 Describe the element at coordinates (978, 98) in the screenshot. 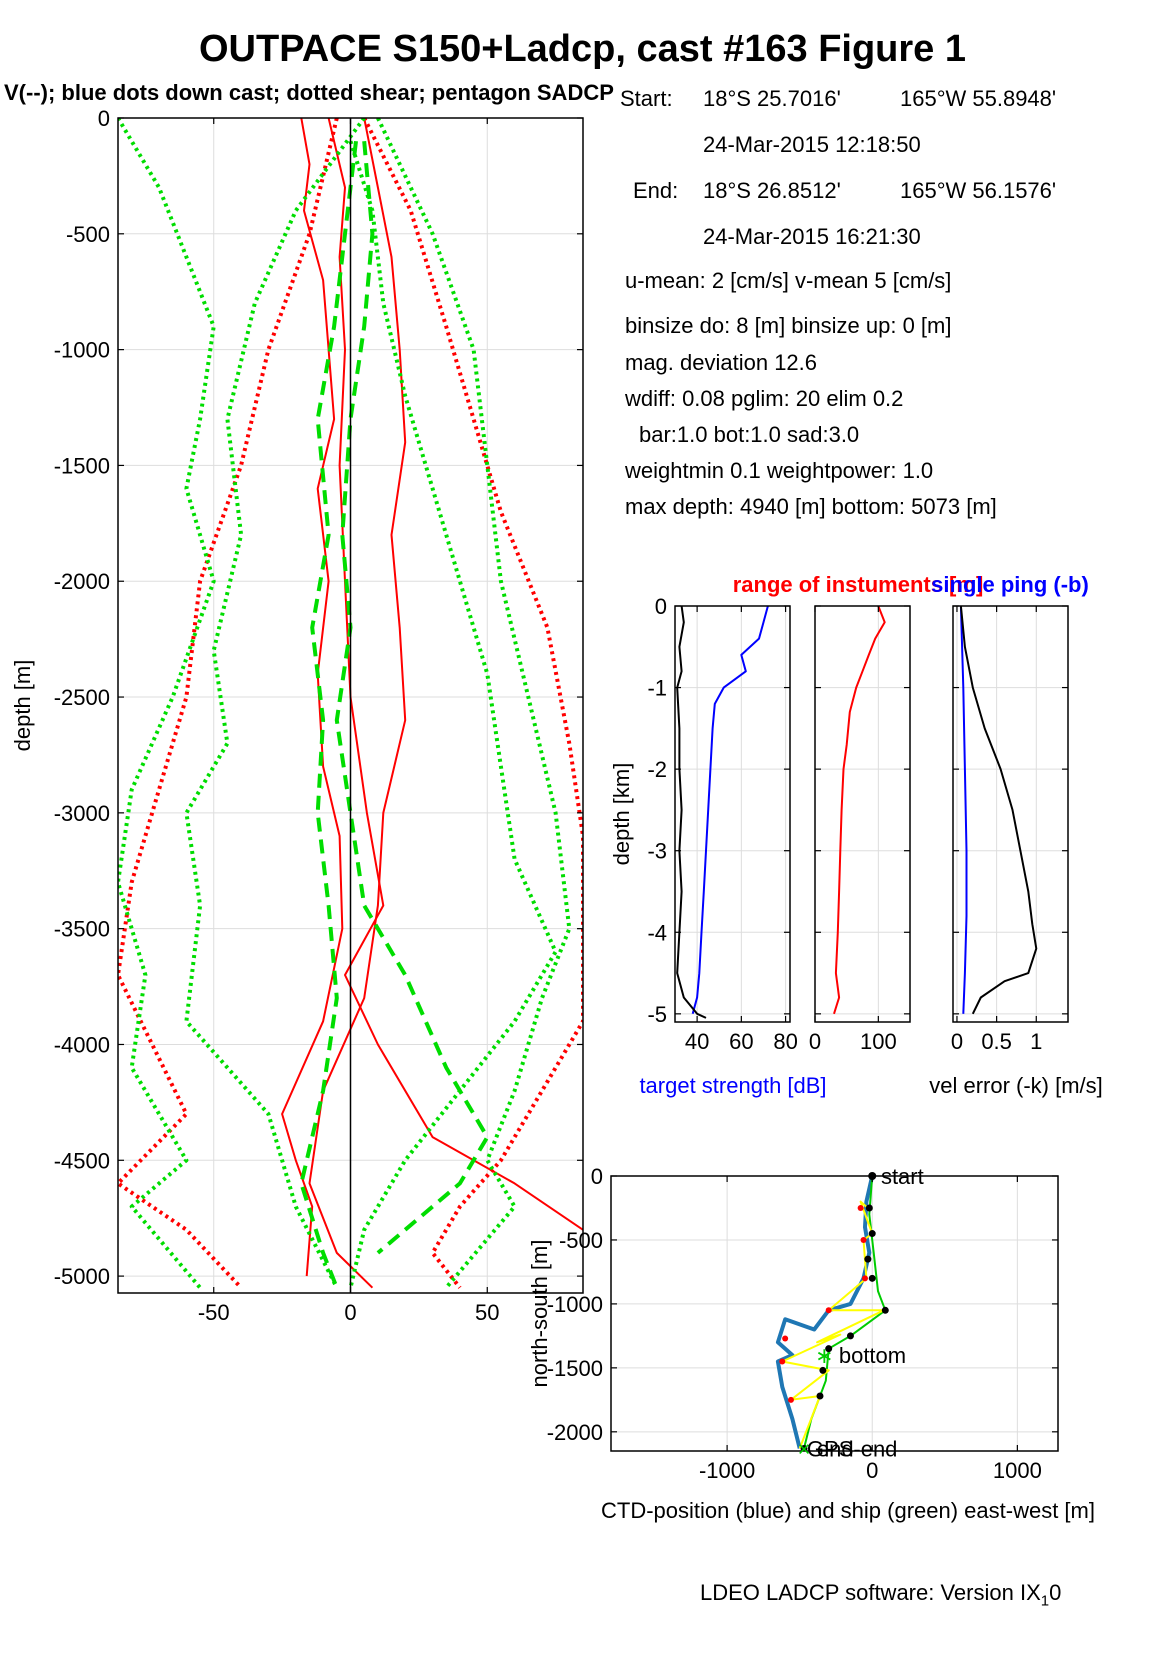

I see `start-lon: 165°W 55.8948'` at that location.